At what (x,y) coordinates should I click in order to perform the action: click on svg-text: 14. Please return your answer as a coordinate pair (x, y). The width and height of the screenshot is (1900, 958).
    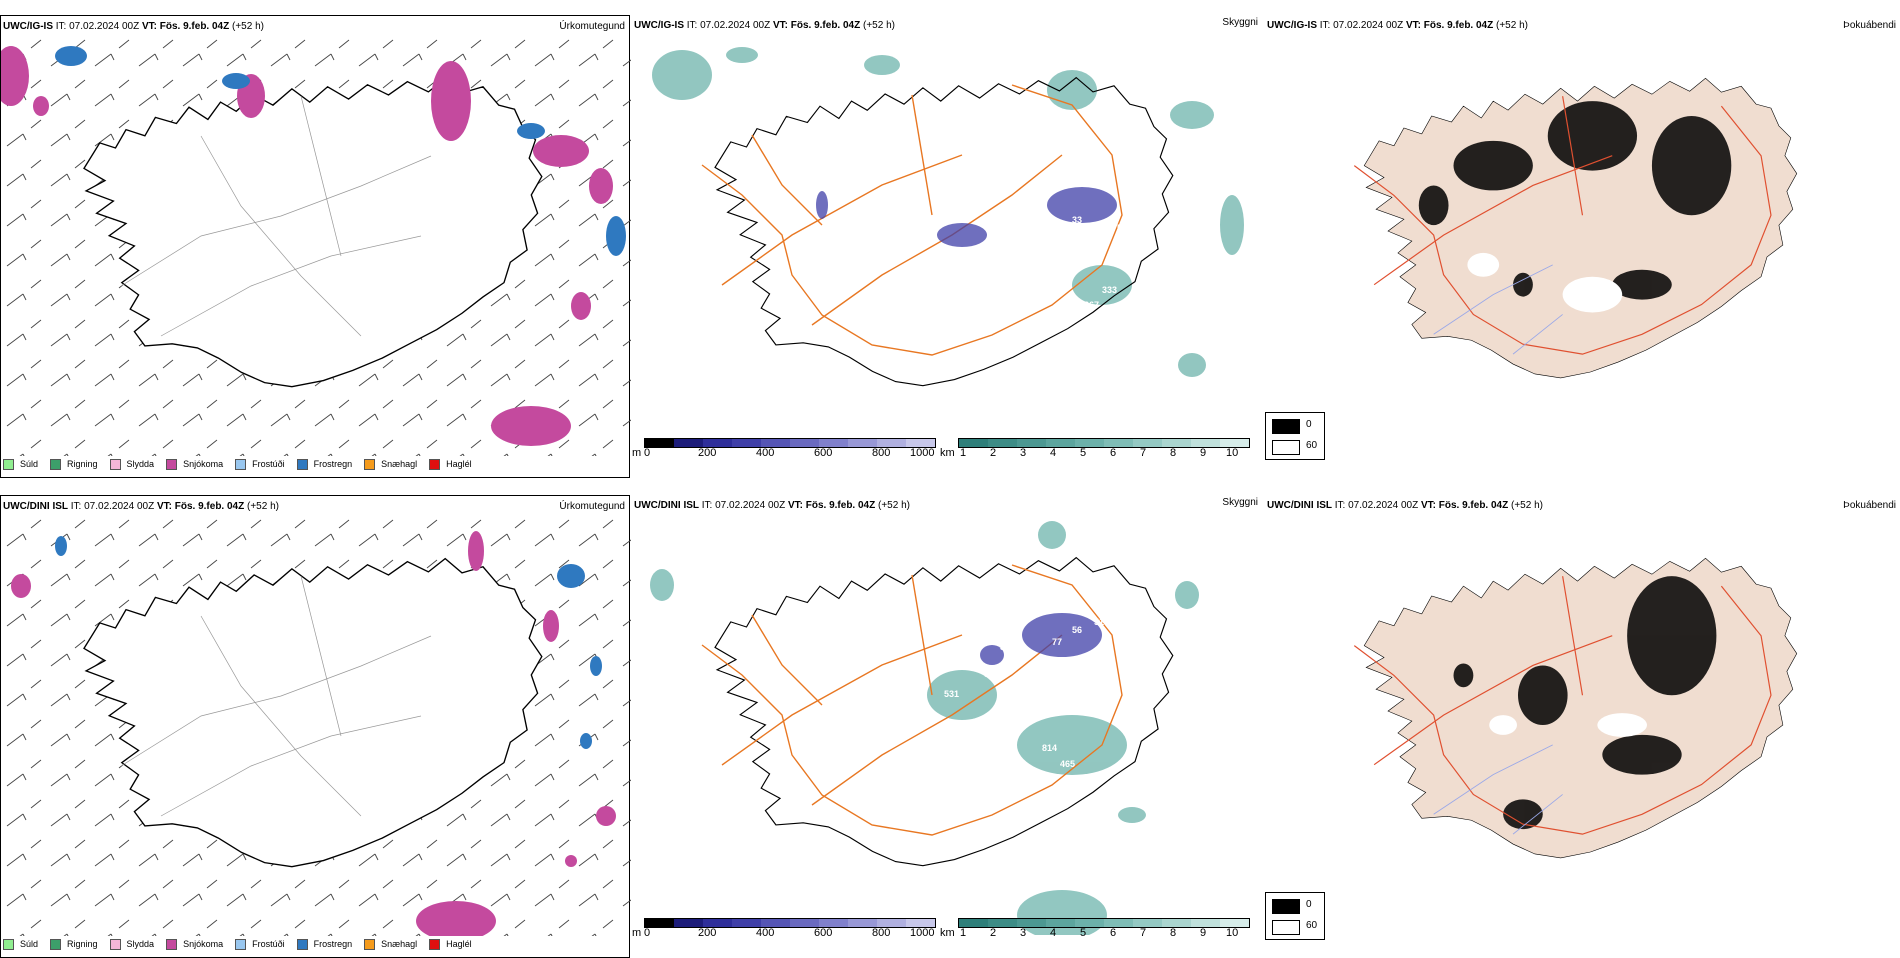
    Looking at the image, I should click on (1137, 616).